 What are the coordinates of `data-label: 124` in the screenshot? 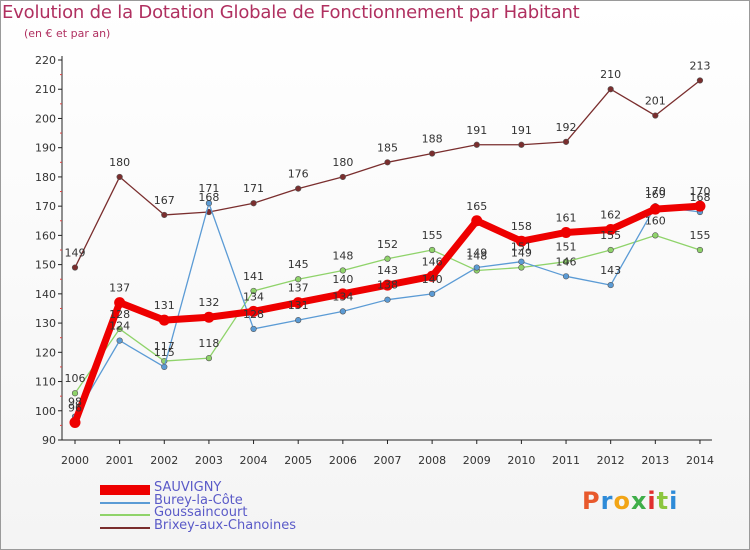 It's located at (119, 326).